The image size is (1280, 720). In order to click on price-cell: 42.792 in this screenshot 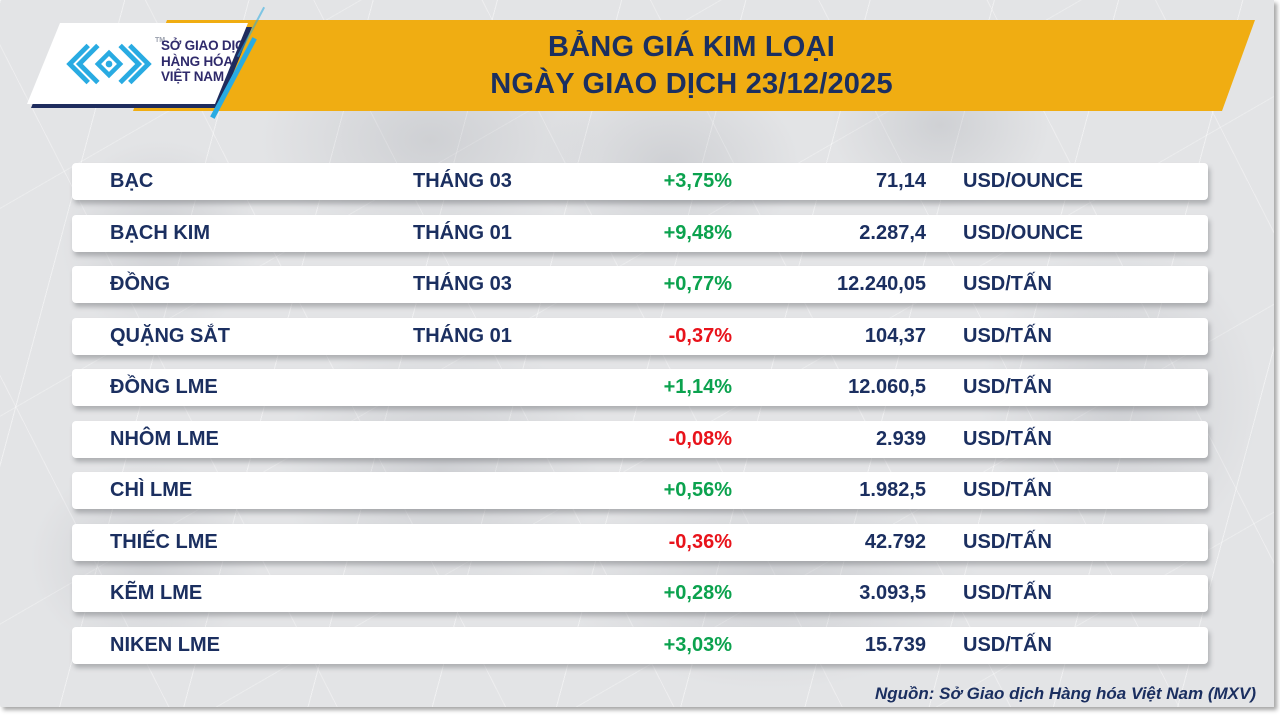, I will do `click(895, 541)`.